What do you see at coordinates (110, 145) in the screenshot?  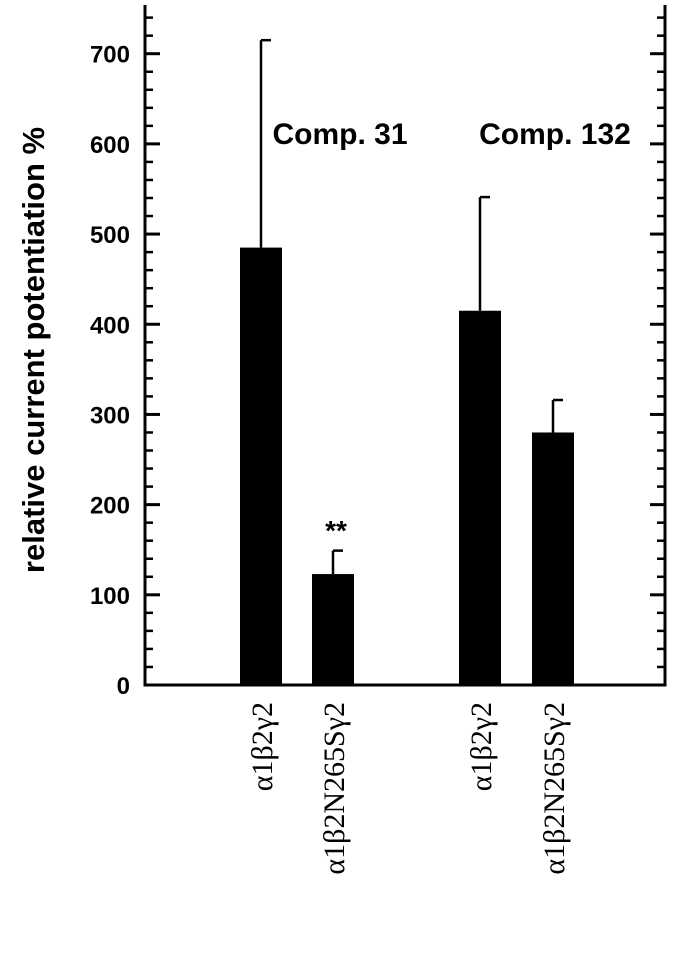 I see `y-tick-label: 600` at bounding box center [110, 145].